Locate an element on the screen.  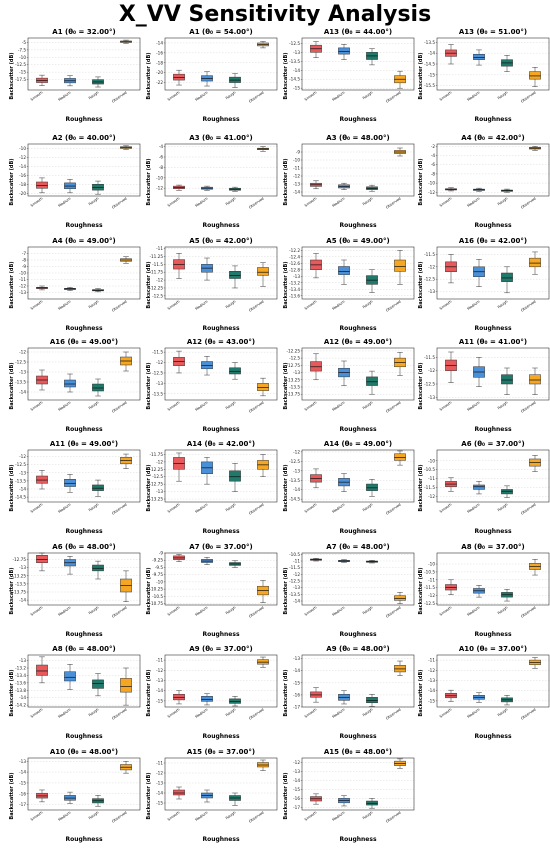
y-tick-label: -13.75 is located at coordinates (294, 394).